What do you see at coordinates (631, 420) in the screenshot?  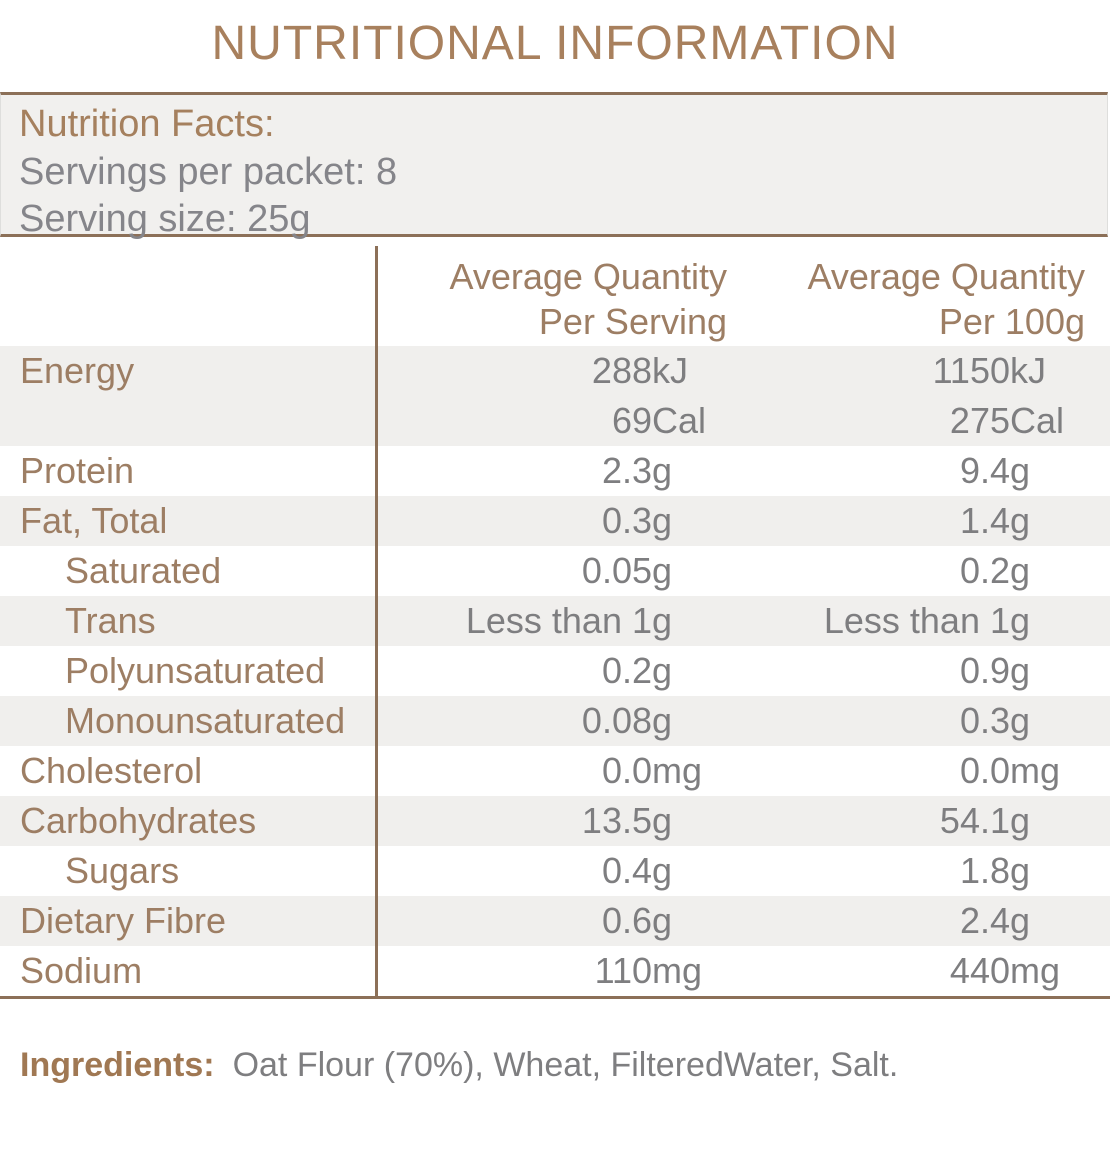 I see `value-number: 69` at bounding box center [631, 420].